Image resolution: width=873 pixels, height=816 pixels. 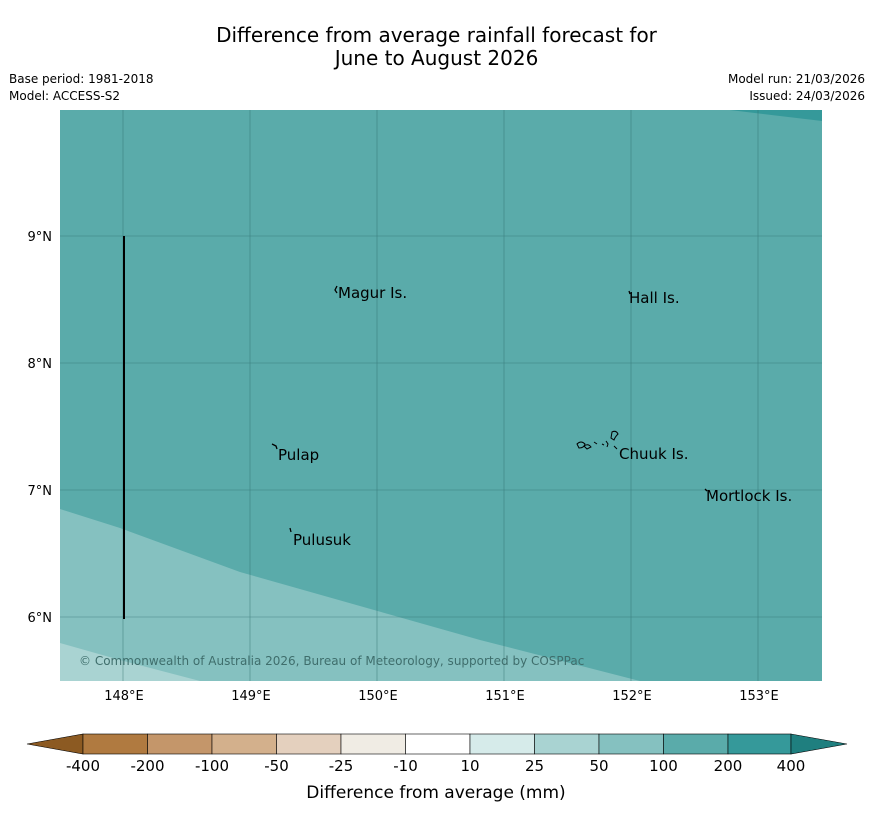 What do you see at coordinates (341, 766) in the screenshot?
I see `legend-tick-label: -25` at bounding box center [341, 766].